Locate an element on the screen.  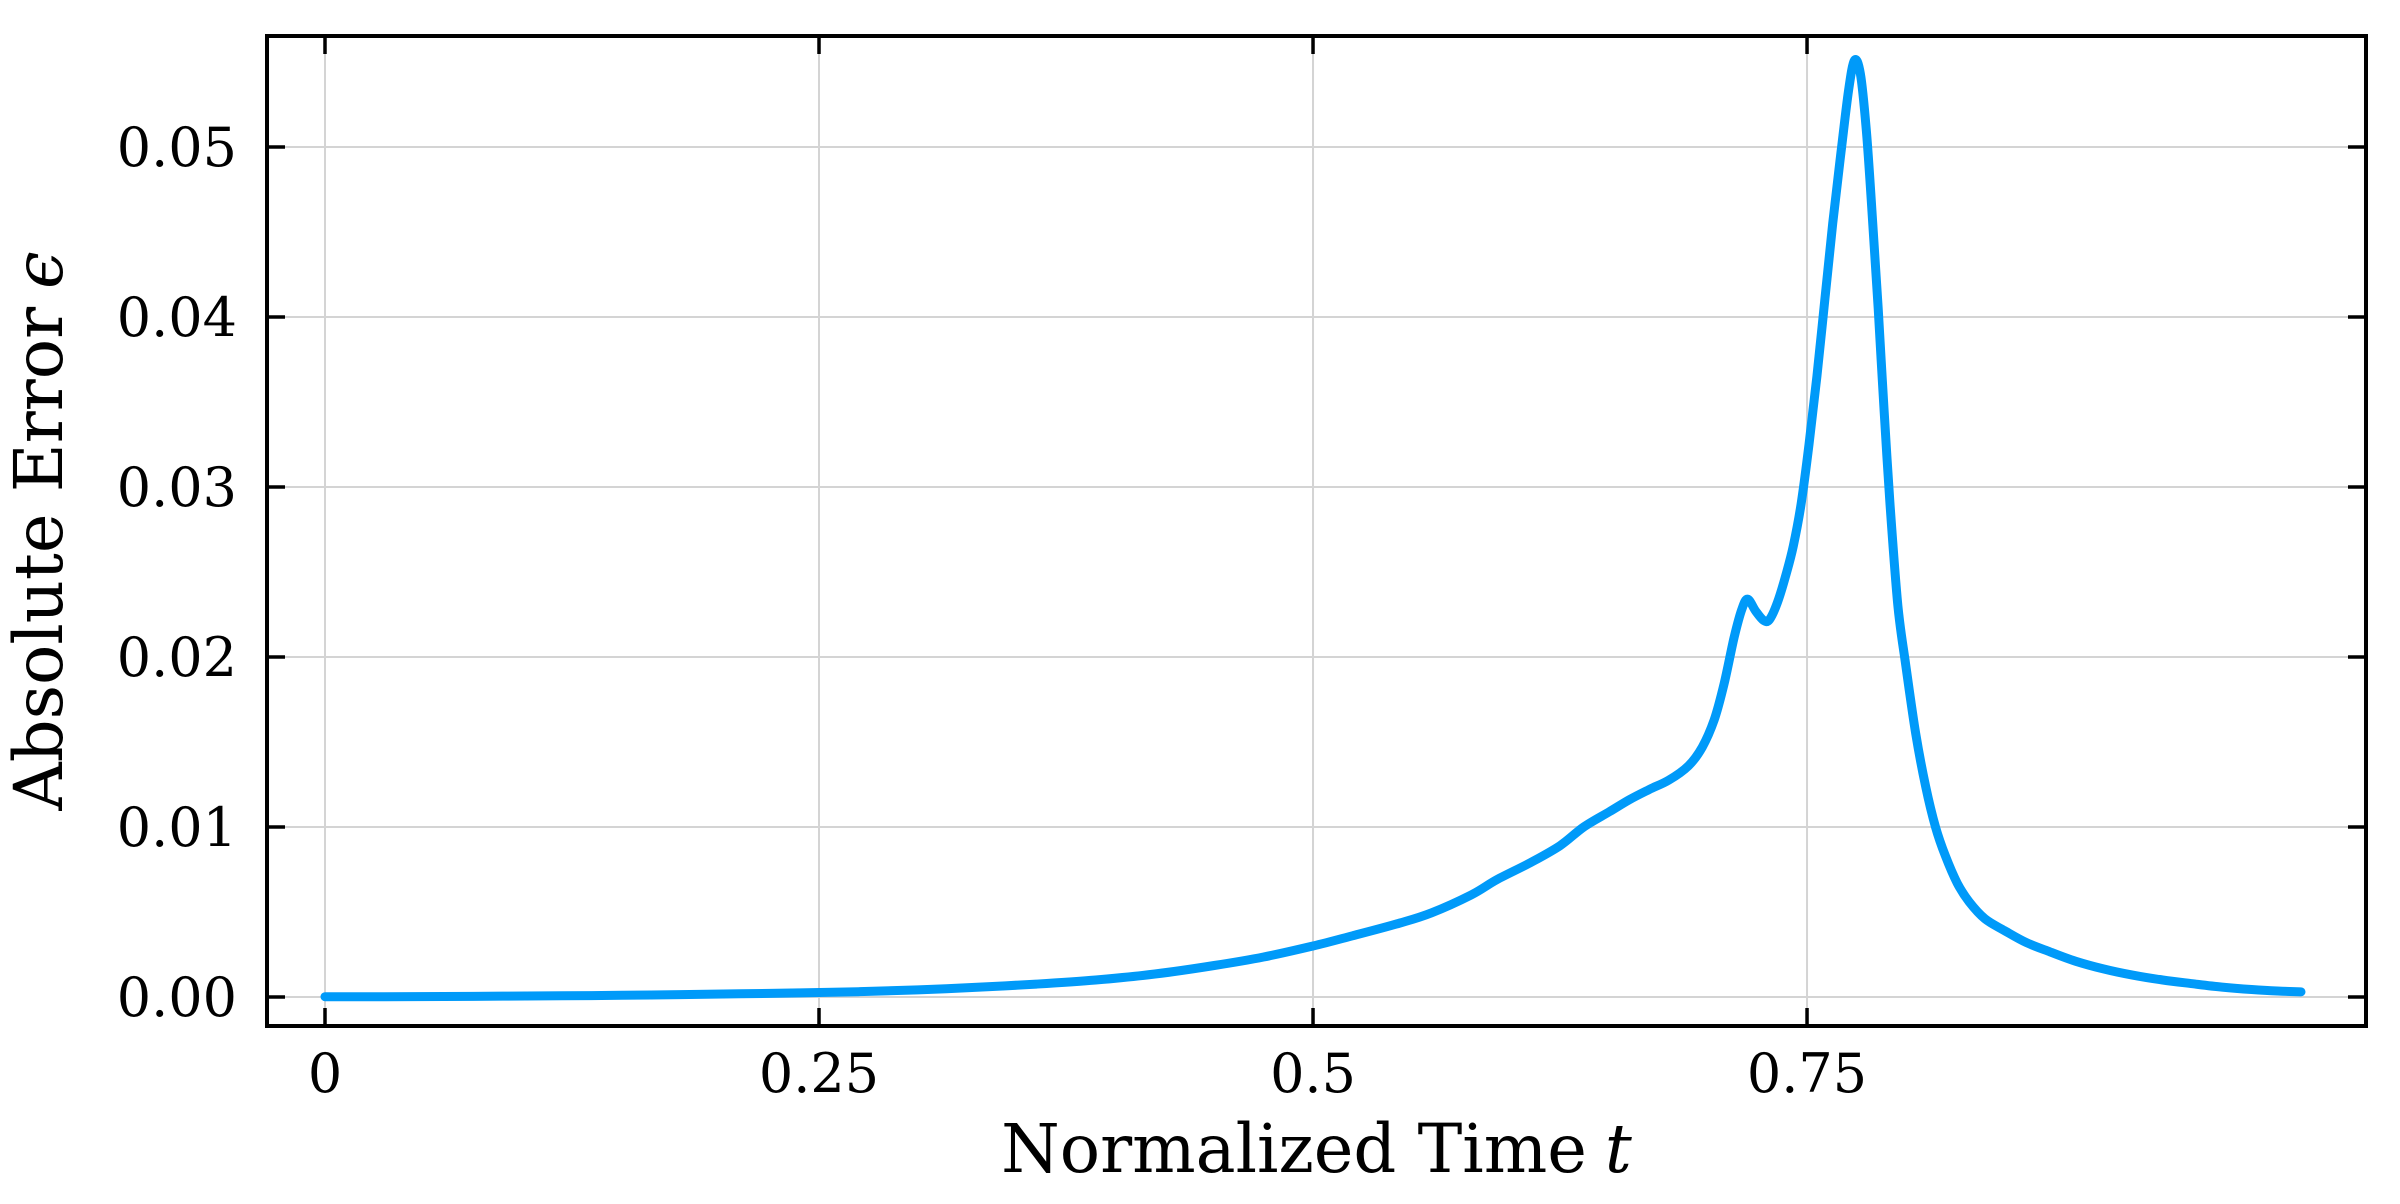
y-tick-label: 0.04 is located at coordinates (177, 317).